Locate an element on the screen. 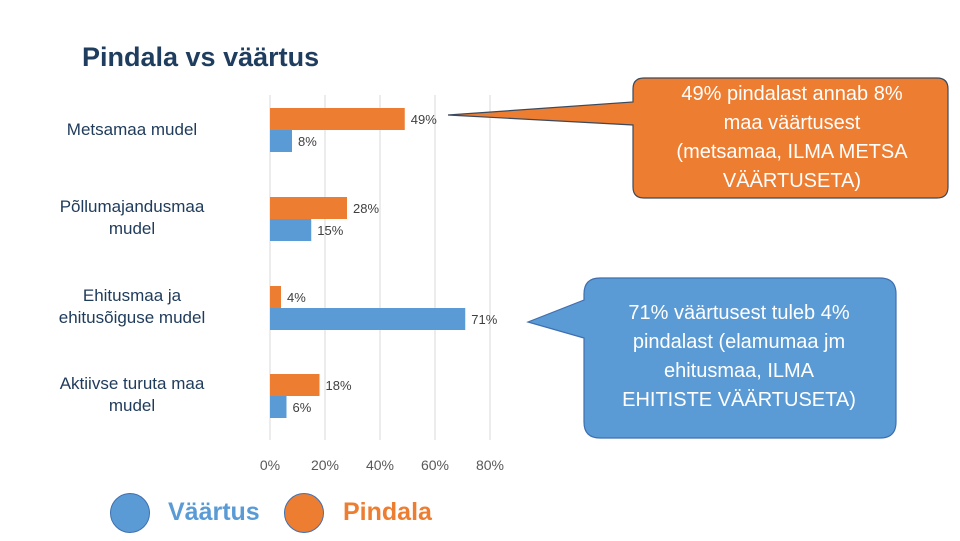 The height and width of the screenshot is (541, 960). category-label-pollumajandusmaa: Põllumajandusmaa mudel is located at coordinates (132, 218).